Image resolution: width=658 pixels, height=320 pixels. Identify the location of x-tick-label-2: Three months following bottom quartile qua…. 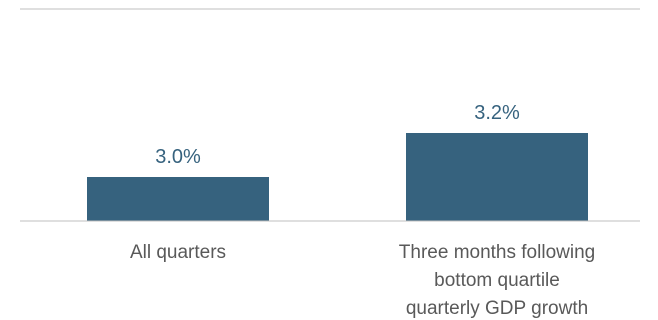
(497, 280).